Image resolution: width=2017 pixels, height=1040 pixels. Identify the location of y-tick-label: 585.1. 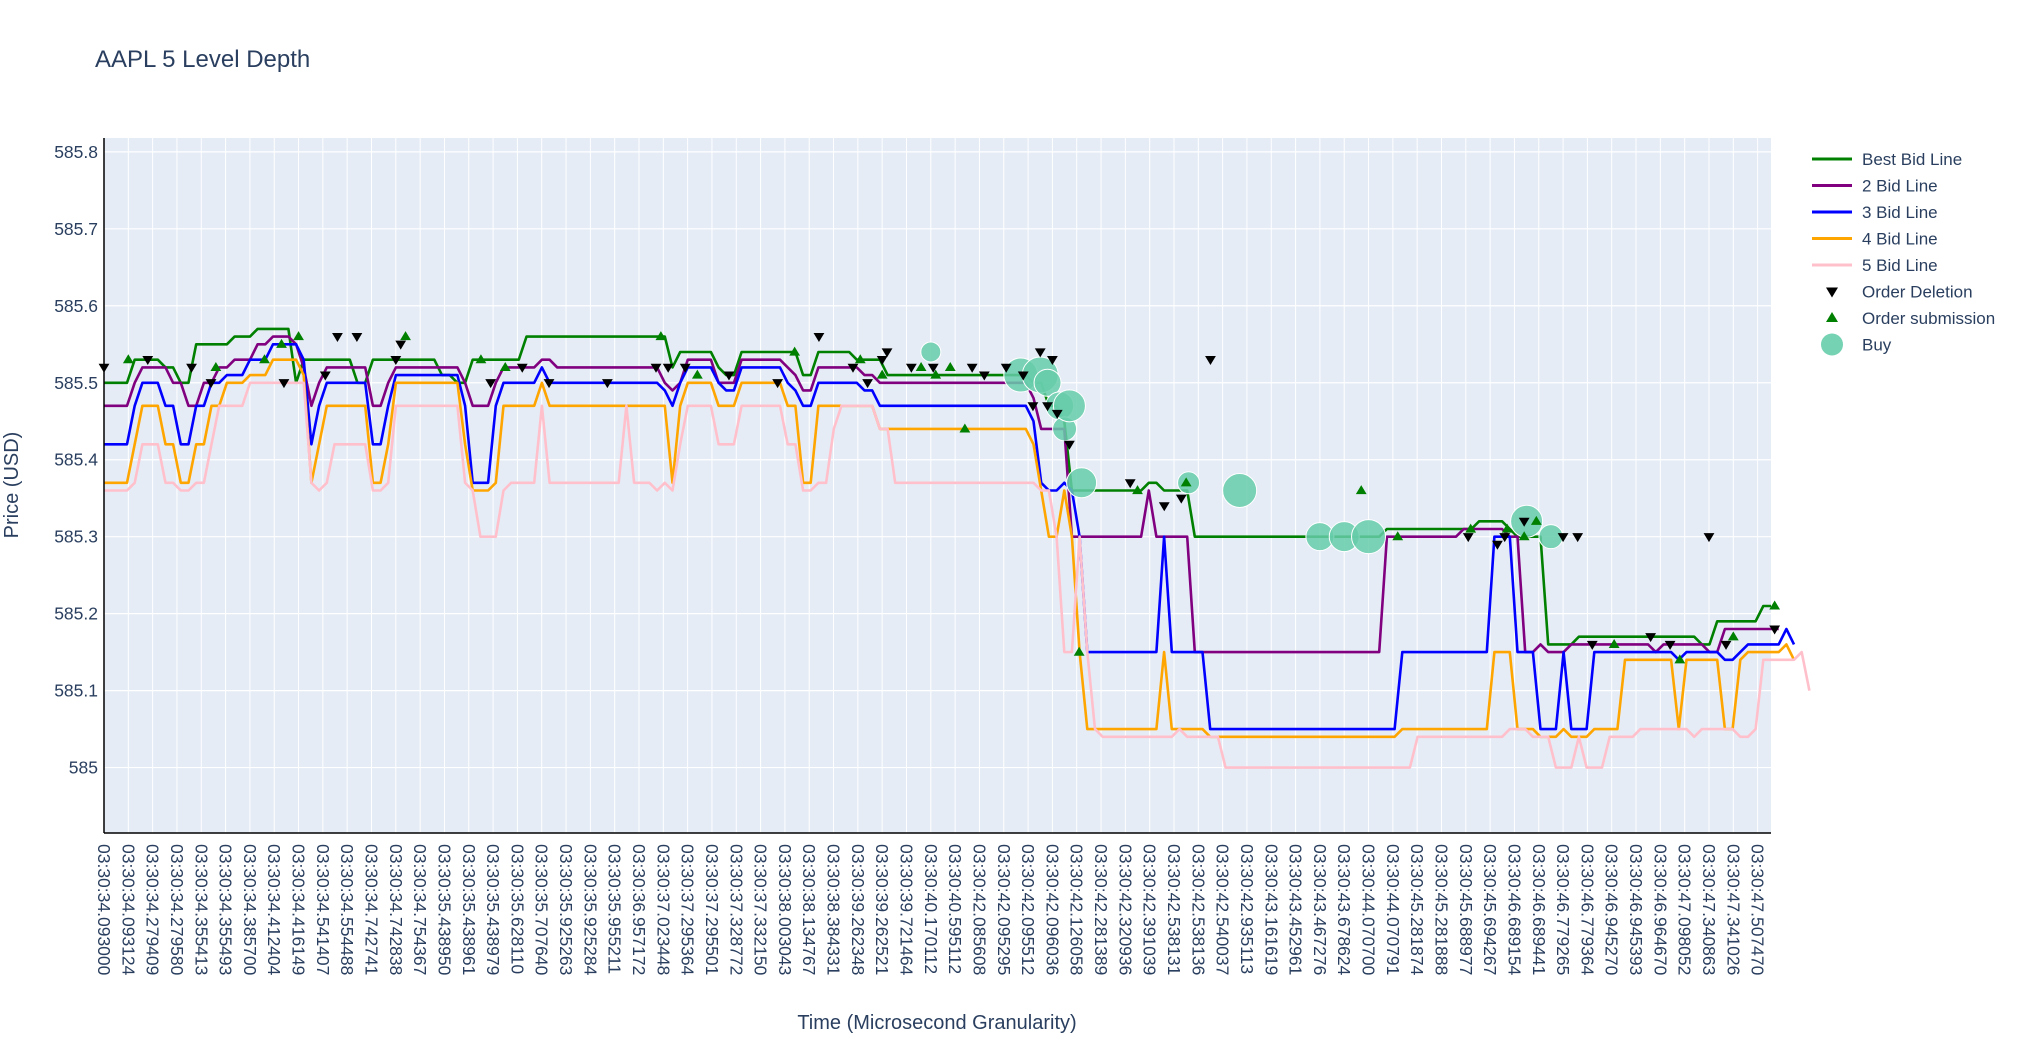
(76, 691).